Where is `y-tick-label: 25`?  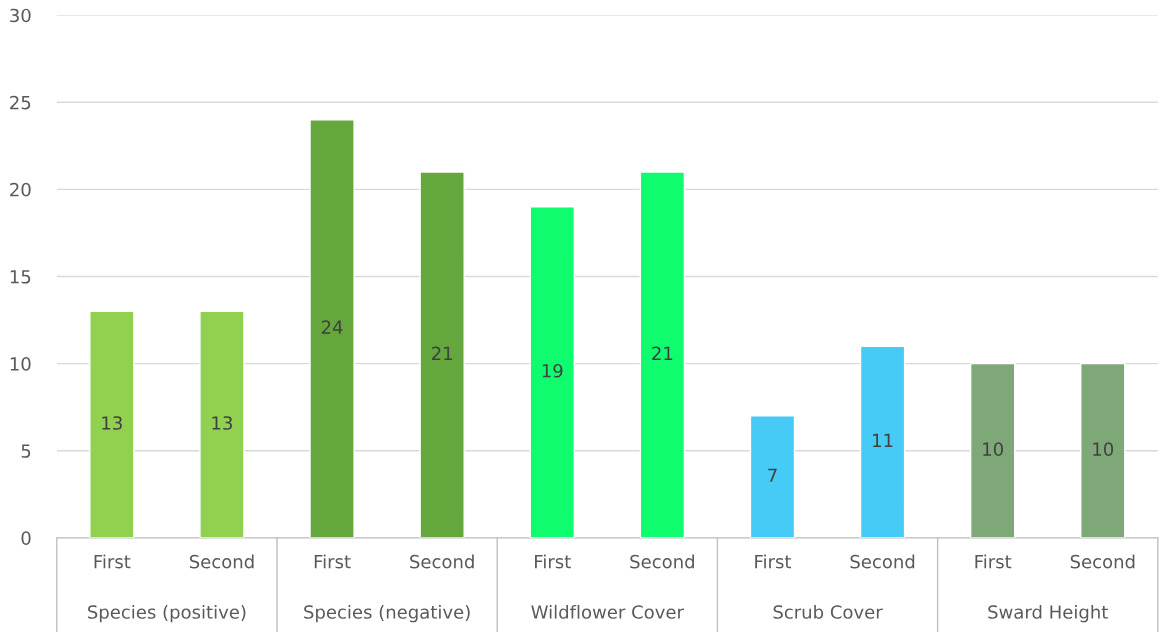
y-tick-label: 25 is located at coordinates (20, 102).